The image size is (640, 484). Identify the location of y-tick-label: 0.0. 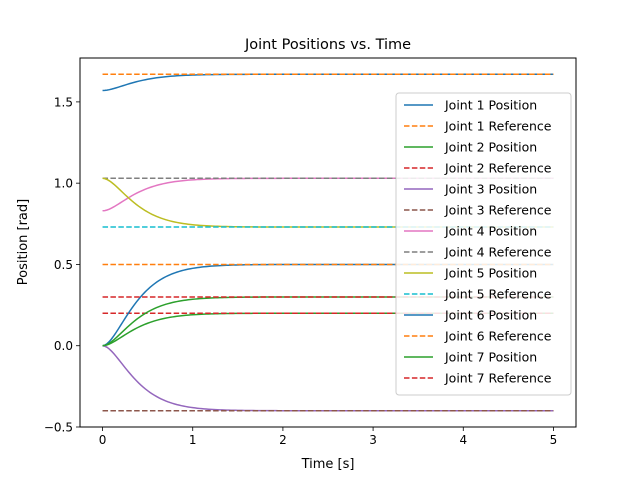
(63, 346).